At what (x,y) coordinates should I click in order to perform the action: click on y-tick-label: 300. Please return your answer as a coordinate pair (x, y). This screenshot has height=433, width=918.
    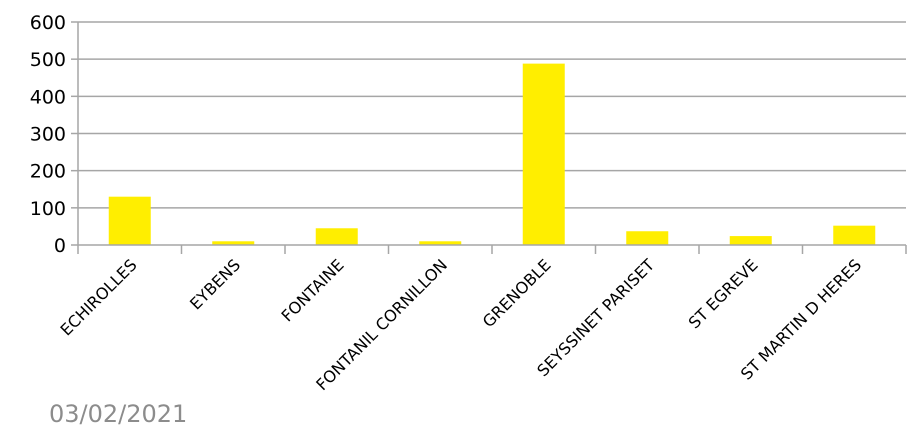
    Looking at the image, I should click on (48, 135).